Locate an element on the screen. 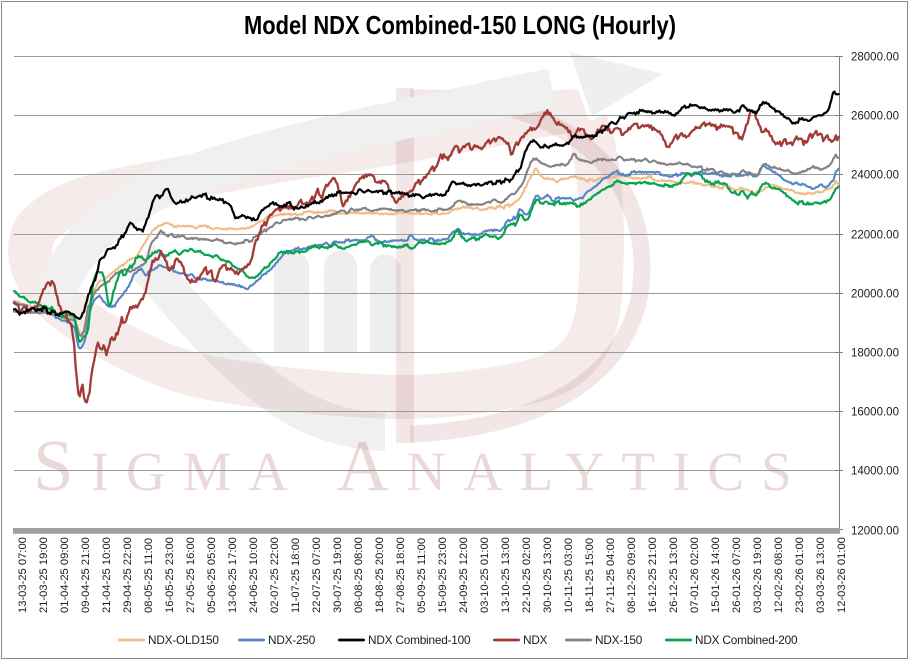  svg-text: NDX Combined-200 is located at coordinates (746, 640).